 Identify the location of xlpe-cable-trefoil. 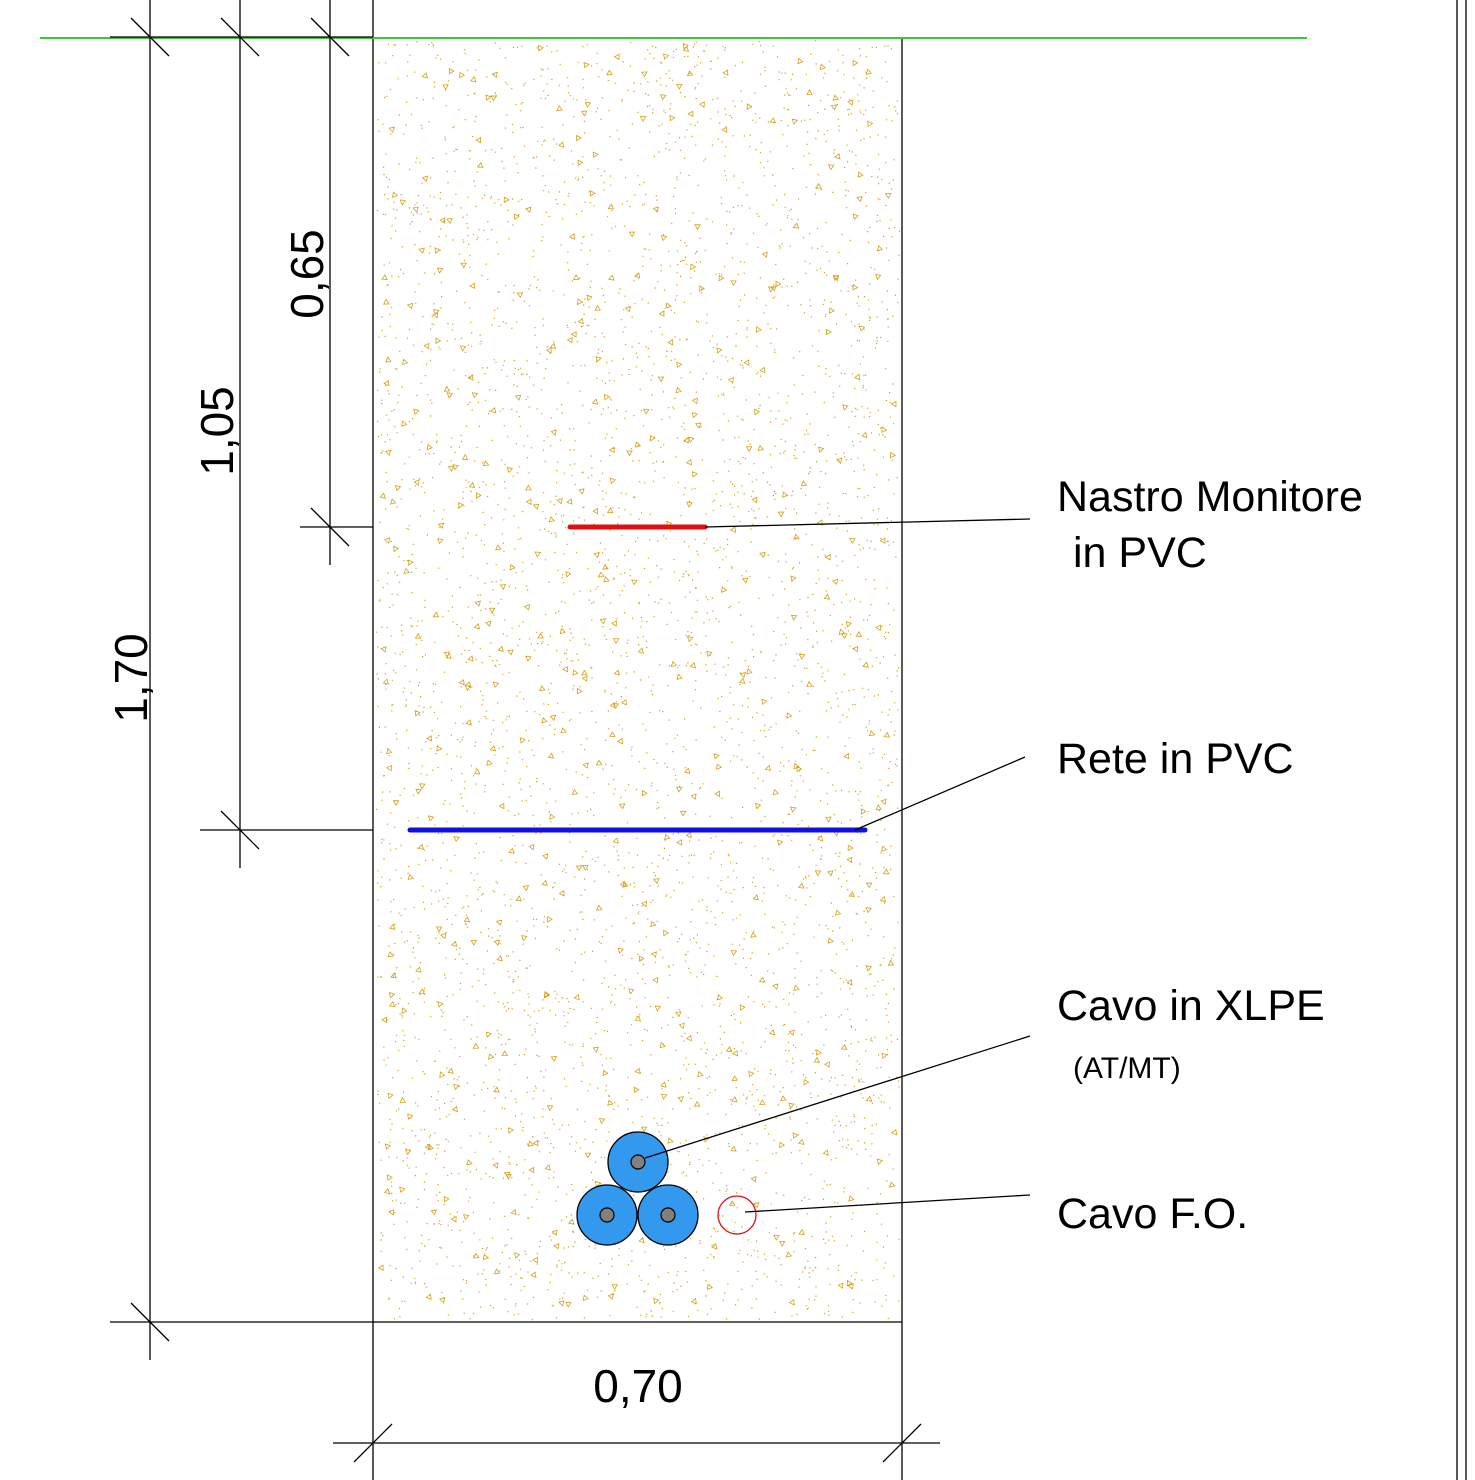
(637, 1188).